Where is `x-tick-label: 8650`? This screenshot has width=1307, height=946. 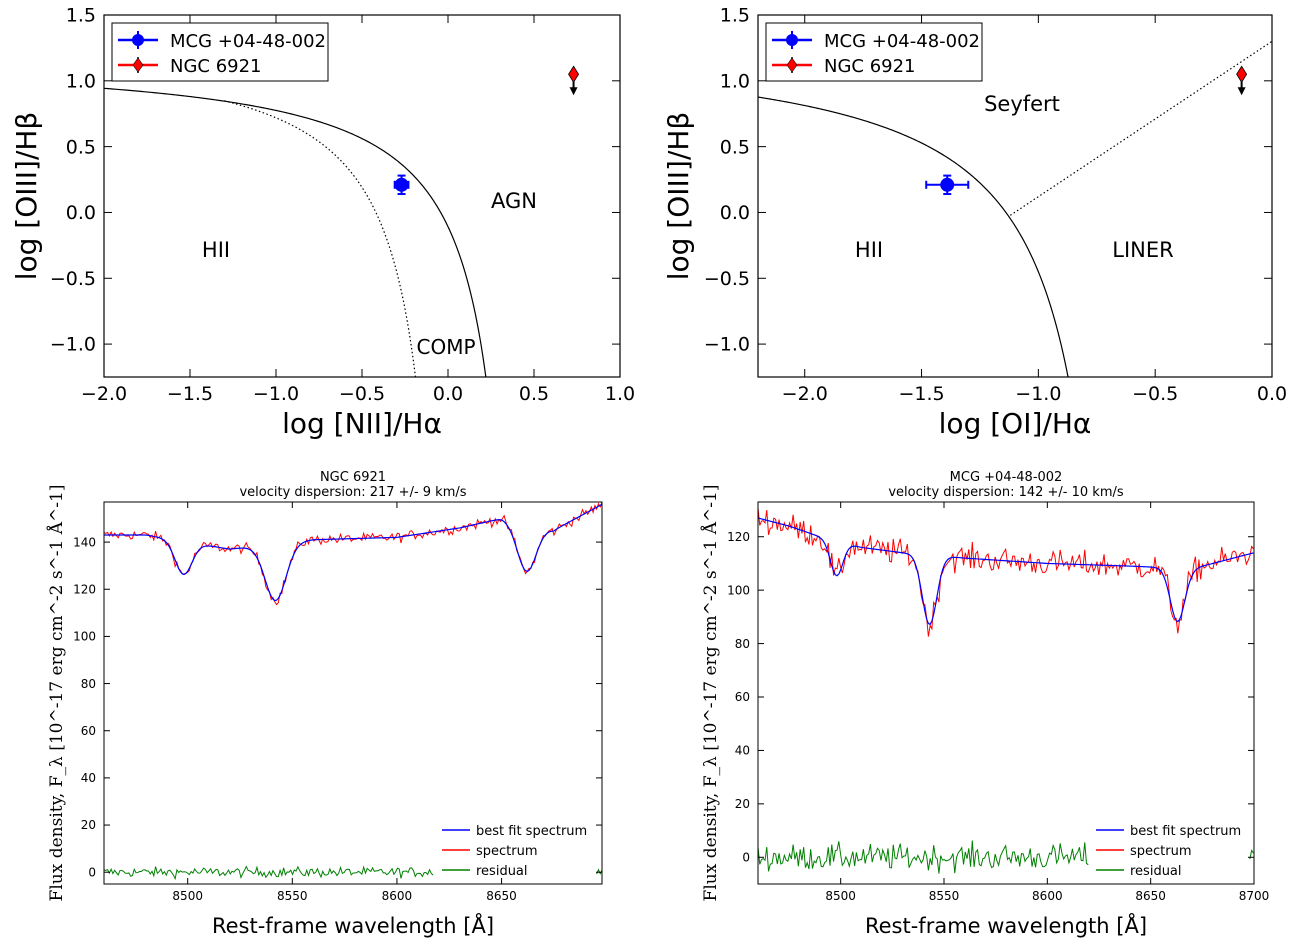
x-tick-label: 8650 is located at coordinates (1150, 896).